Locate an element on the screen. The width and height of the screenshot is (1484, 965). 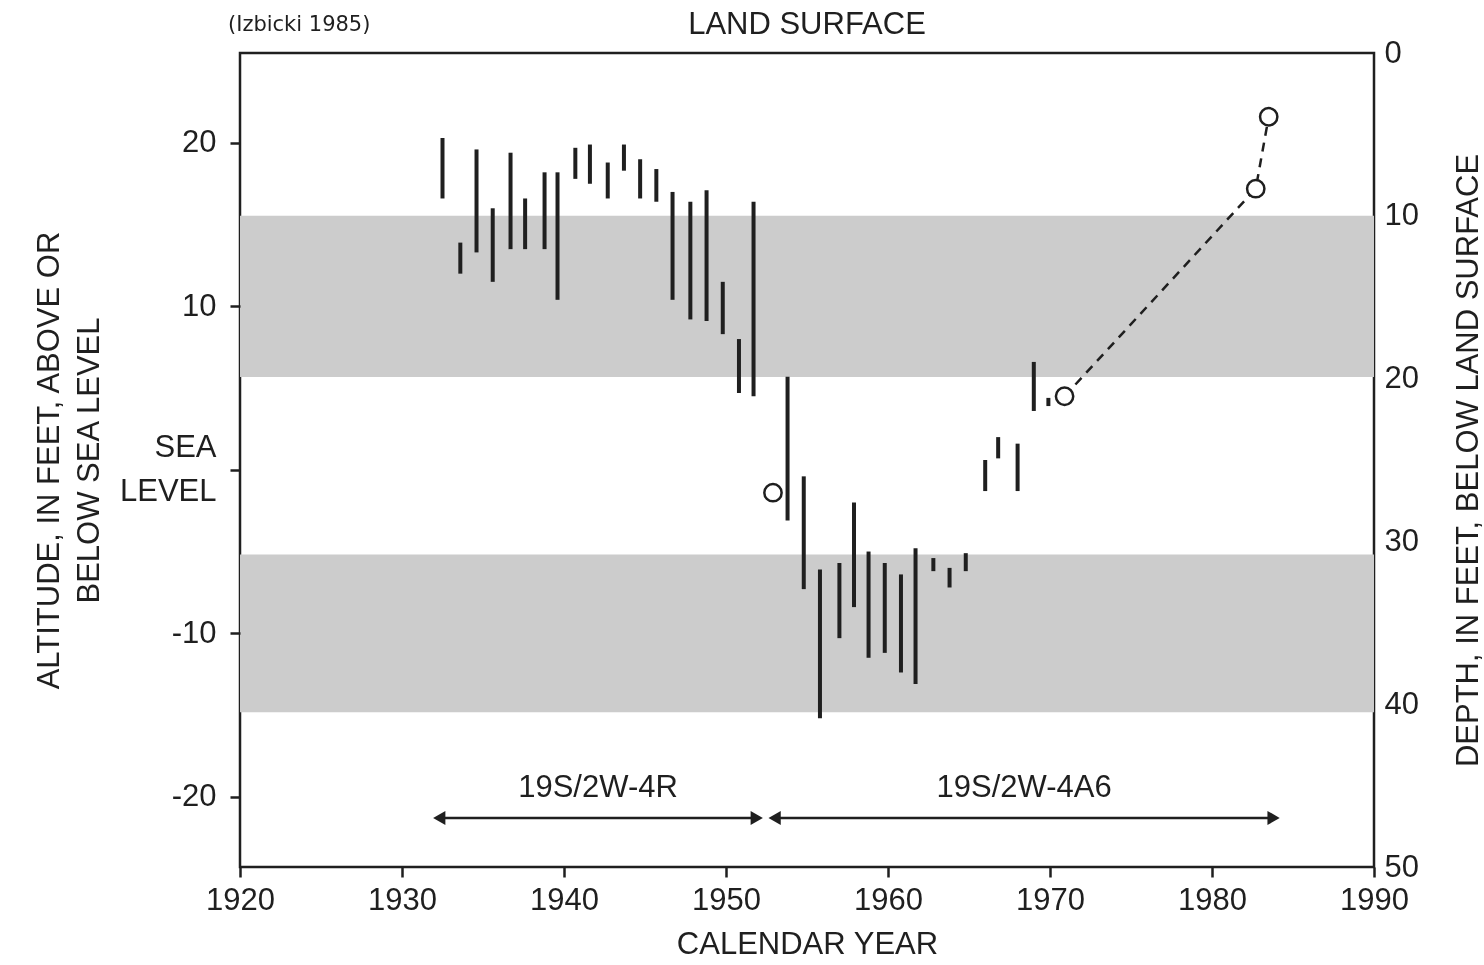
x-tick-label: 1930 is located at coordinates (402, 899).